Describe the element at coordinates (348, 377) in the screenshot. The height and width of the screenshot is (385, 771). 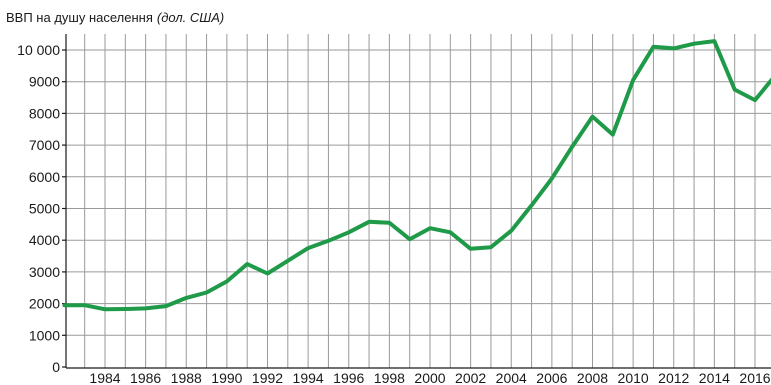
I see `x-tick-label: 1996` at that location.